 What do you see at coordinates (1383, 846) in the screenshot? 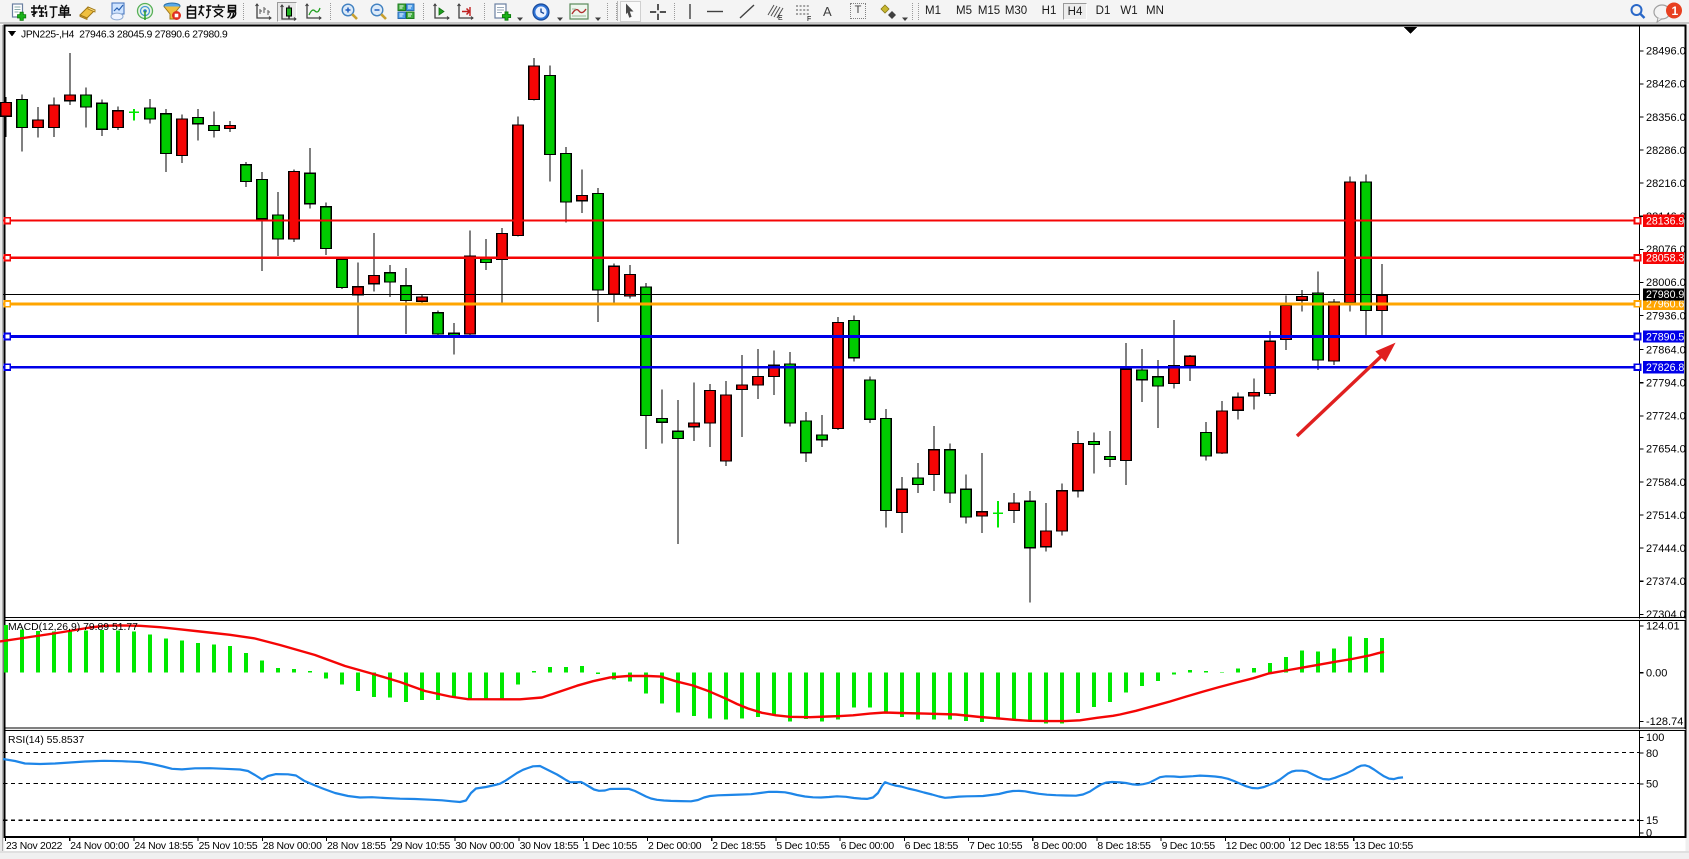
I see `svg-text: 13 Dec 10:55` at bounding box center [1383, 846].